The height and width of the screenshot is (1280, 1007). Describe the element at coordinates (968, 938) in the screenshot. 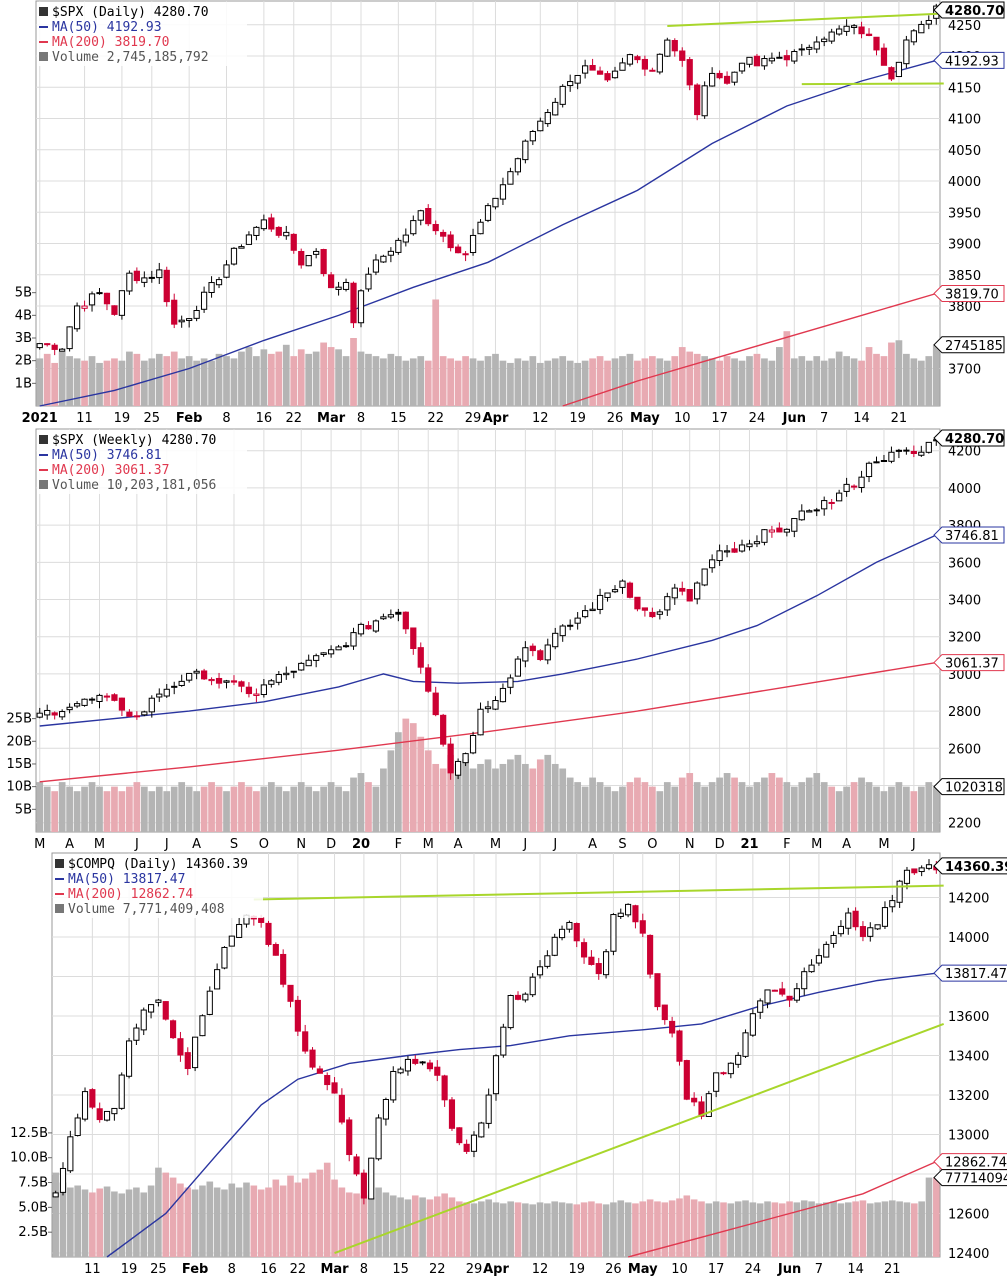

I see `y-tick-label: 14000` at that location.